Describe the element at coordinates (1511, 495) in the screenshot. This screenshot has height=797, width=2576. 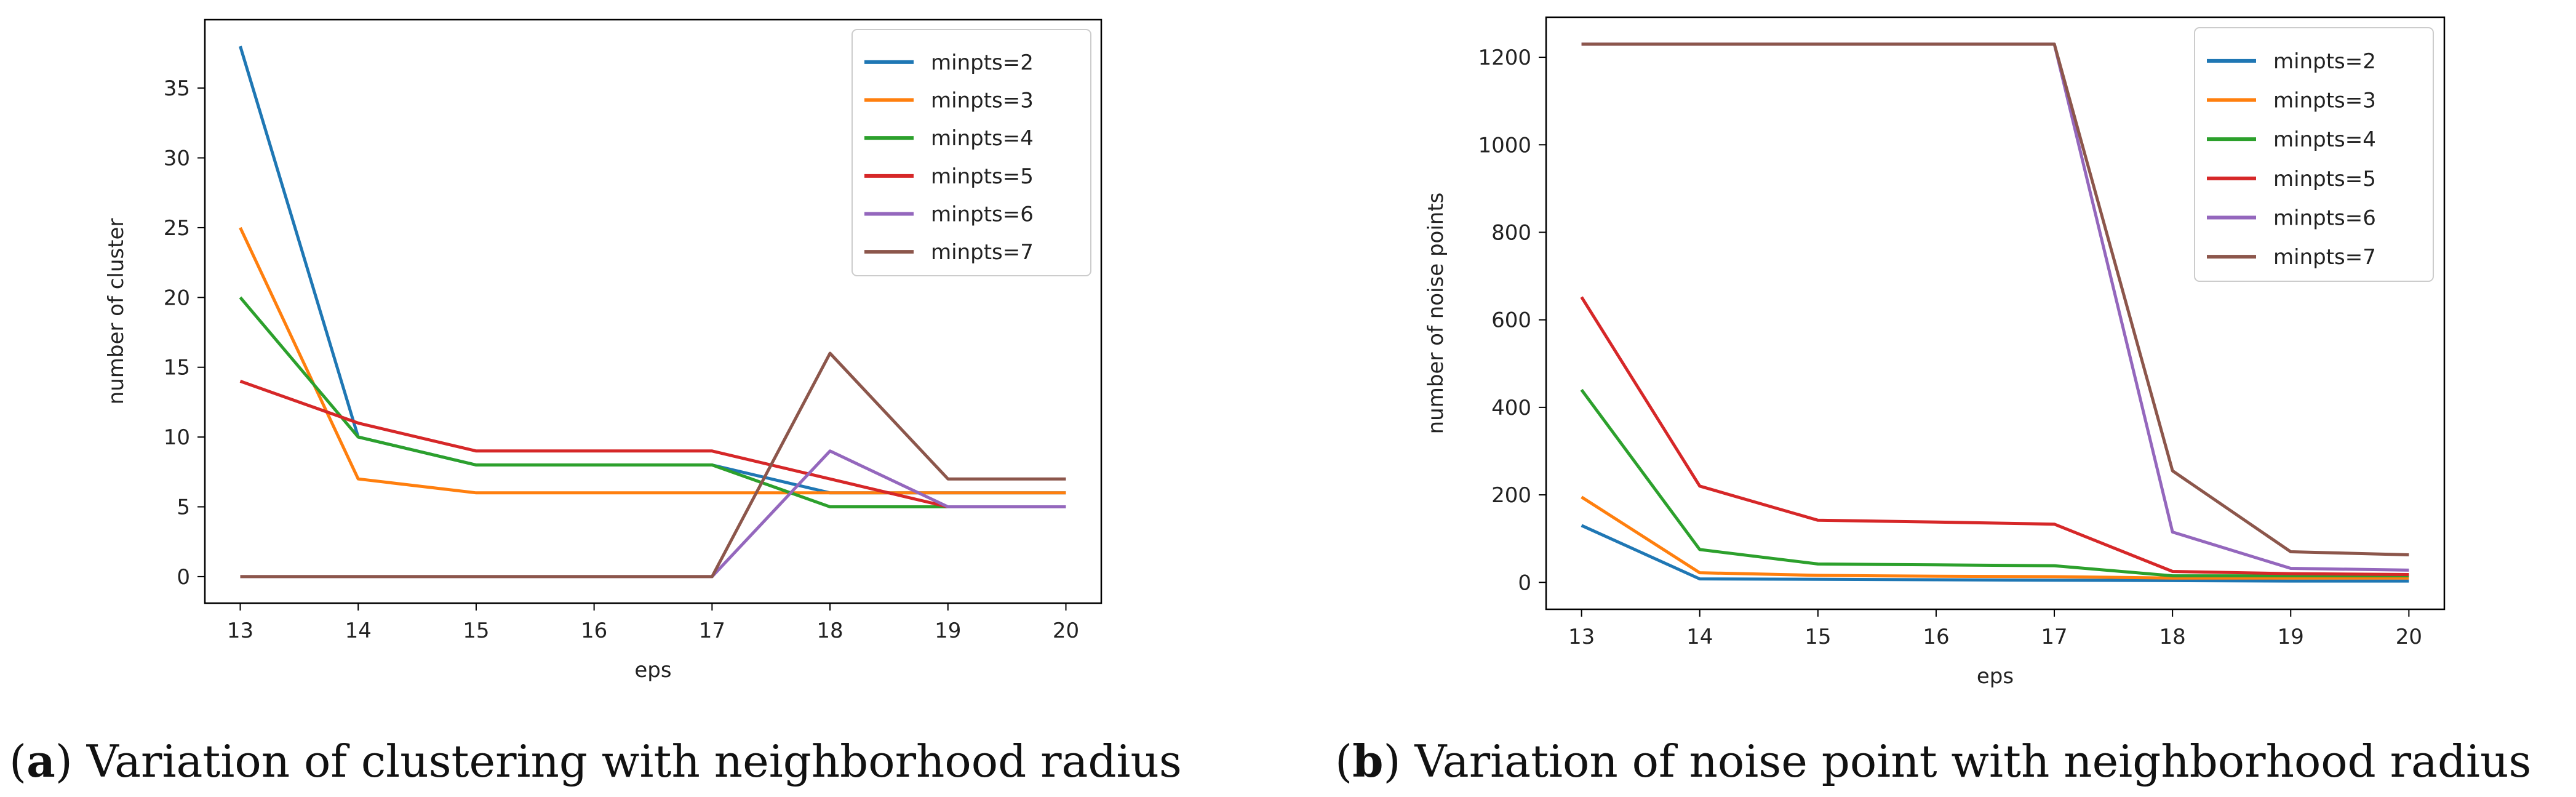
I see `y-tick-label: 200` at that location.